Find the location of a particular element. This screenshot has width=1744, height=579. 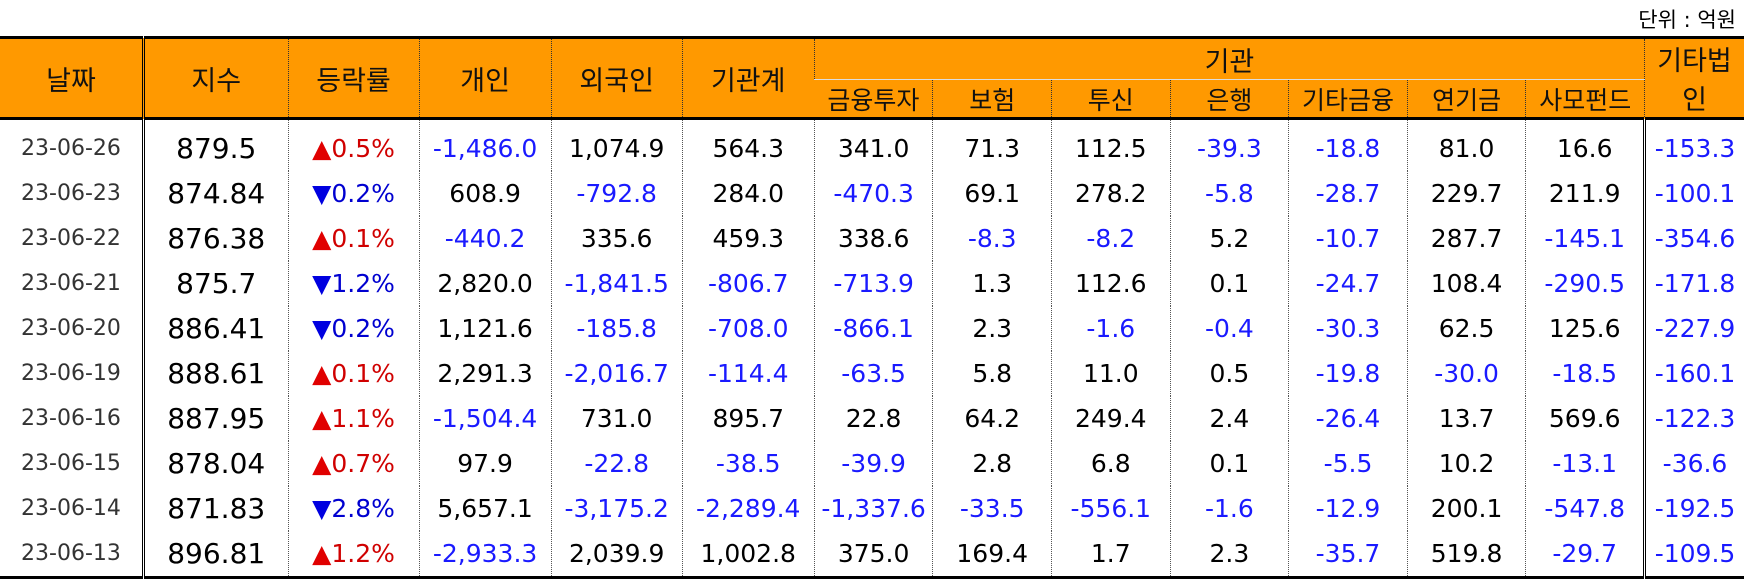

change-cell: ▲0.1% is located at coordinates (353, 373).